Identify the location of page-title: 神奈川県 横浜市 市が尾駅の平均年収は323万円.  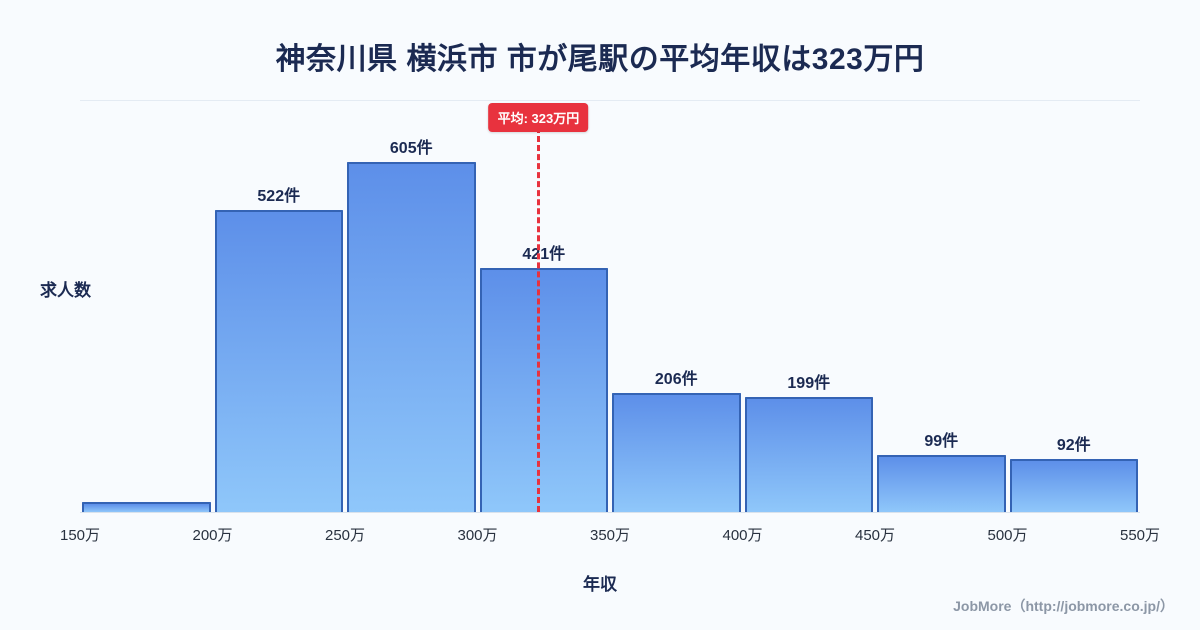
(600, 59).